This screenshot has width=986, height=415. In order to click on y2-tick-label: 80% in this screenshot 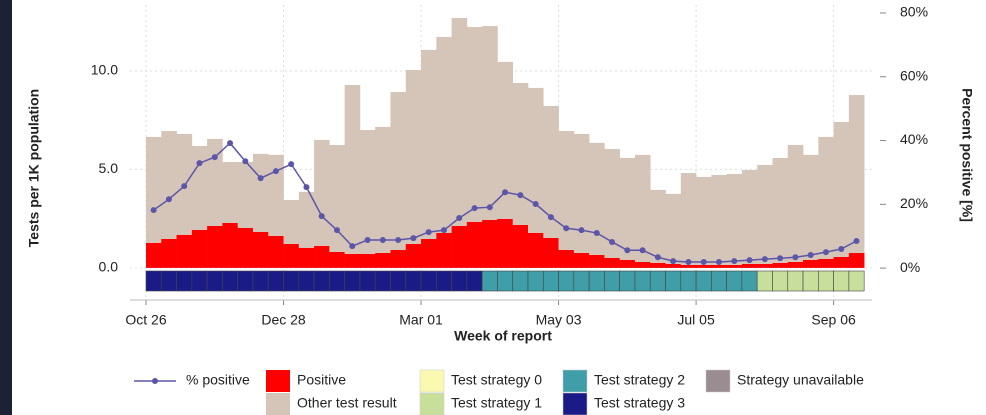, I will do `click(914, 12)`.